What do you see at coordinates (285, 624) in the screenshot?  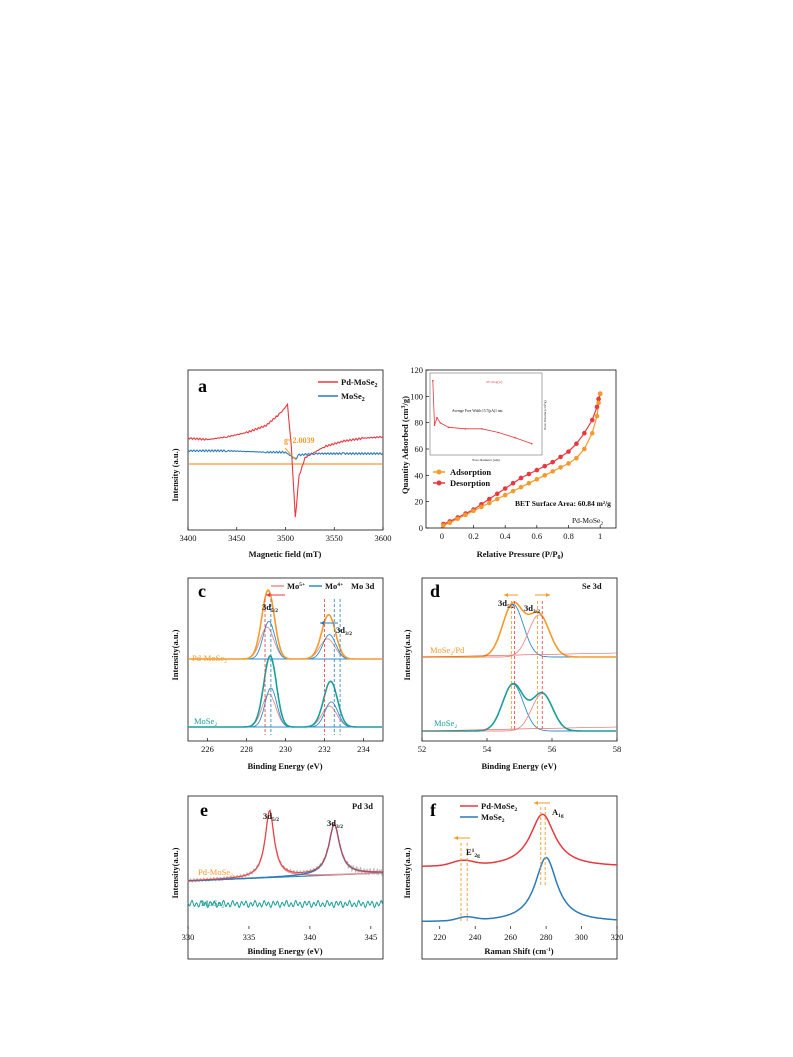 I see `panel-c-pd-mose2-envelope` at bounding box center [285, 624].